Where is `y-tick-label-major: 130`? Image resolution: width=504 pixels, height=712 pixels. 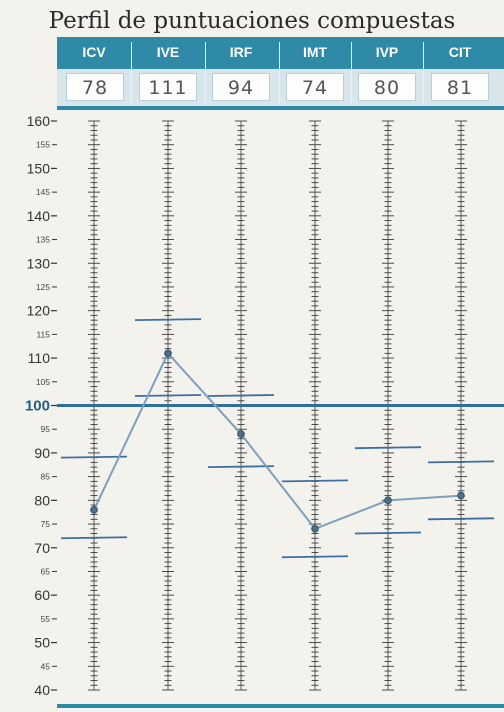 y-tick-label-major: 130 is located at coordinates (39, 263).